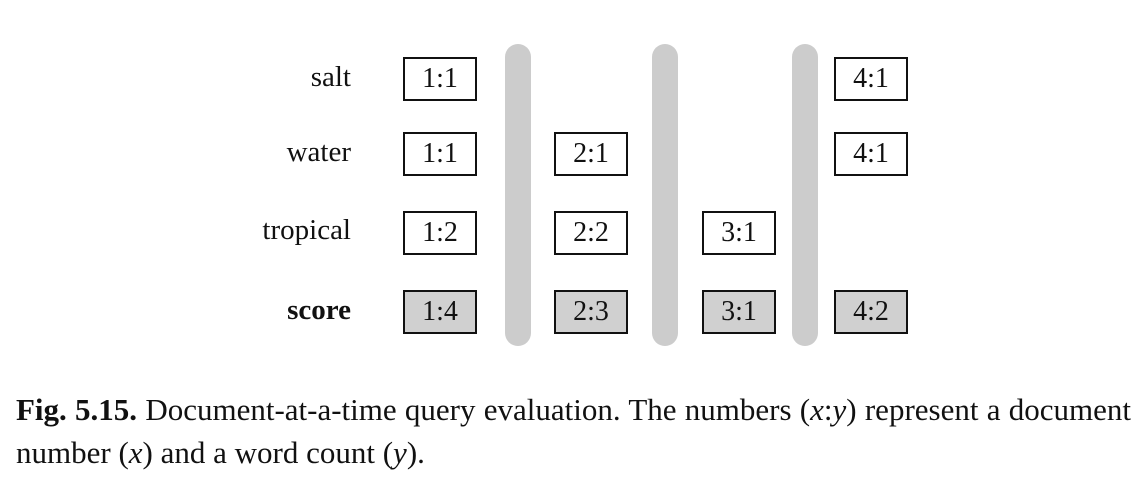 Image resolution: width=1143 pixels, height=488 pixels. Describe the element at coordinates (739, 312) in the screenshot. I see `cell-score-doc3: 3:1` at that location.